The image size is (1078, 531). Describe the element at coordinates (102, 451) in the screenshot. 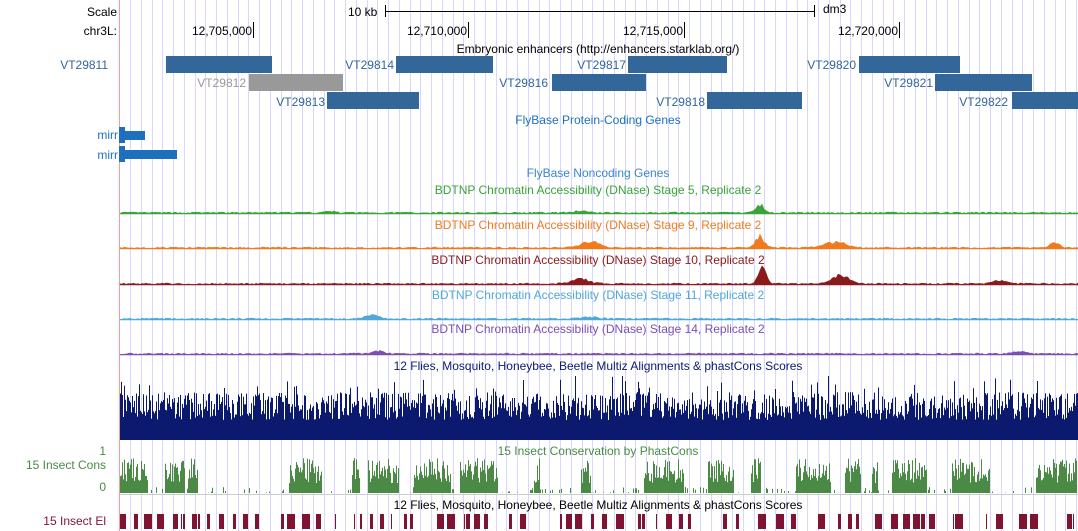

I see `phastcons-y-max: 1` at that location.